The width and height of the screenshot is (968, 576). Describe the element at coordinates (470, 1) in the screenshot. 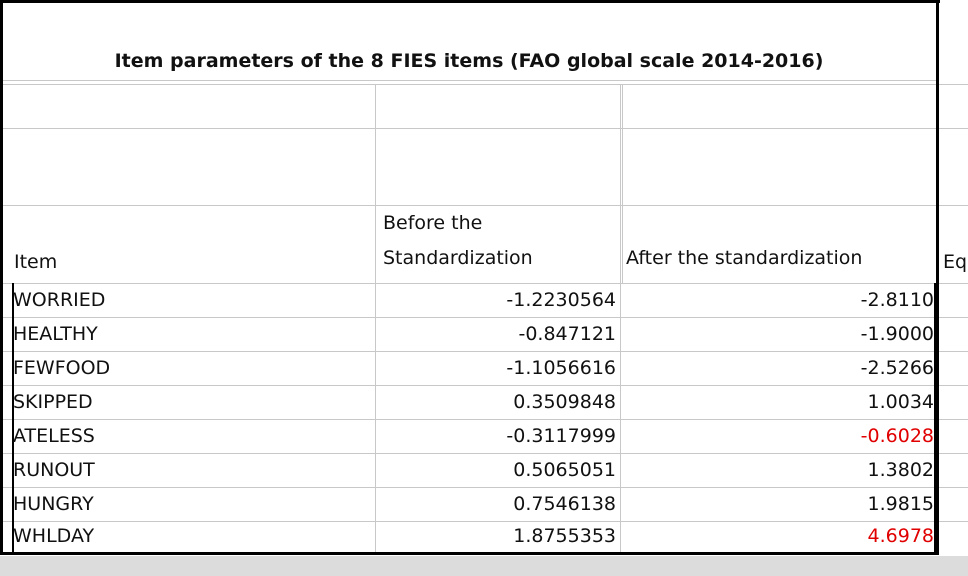

I see `table-border-top` at that location.